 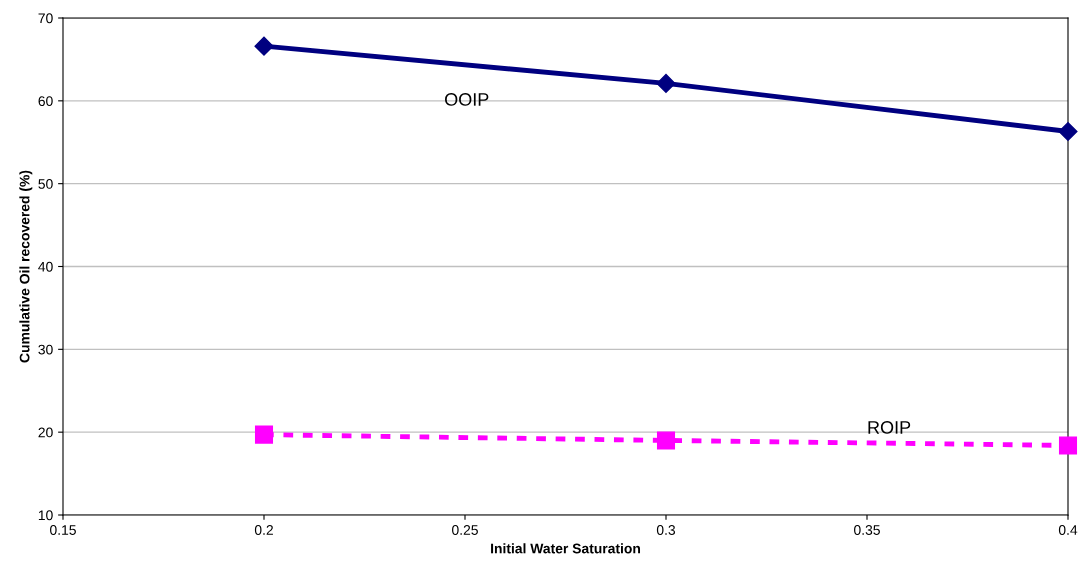 I want to click on x-tick-label: 0.35, so click(x=867, y=530).